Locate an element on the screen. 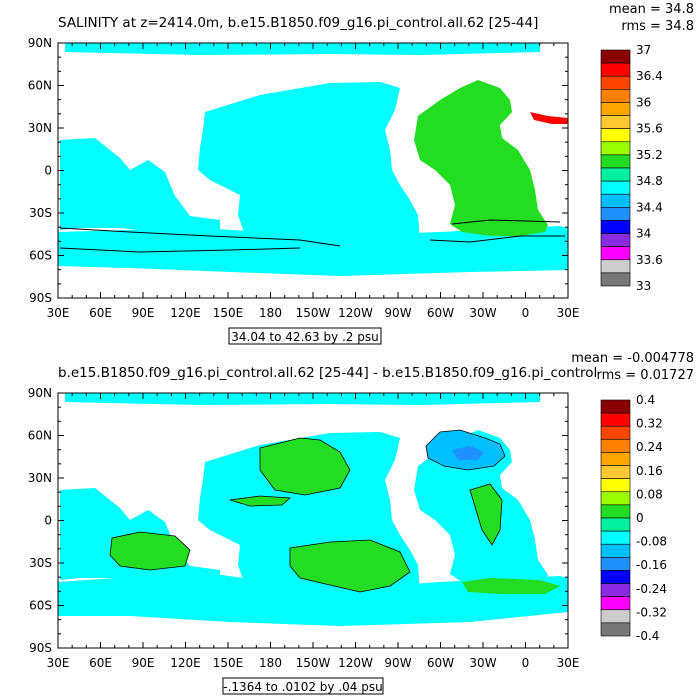  anomaly-patch-tropical-pacific is located at coordinates (260, 501).